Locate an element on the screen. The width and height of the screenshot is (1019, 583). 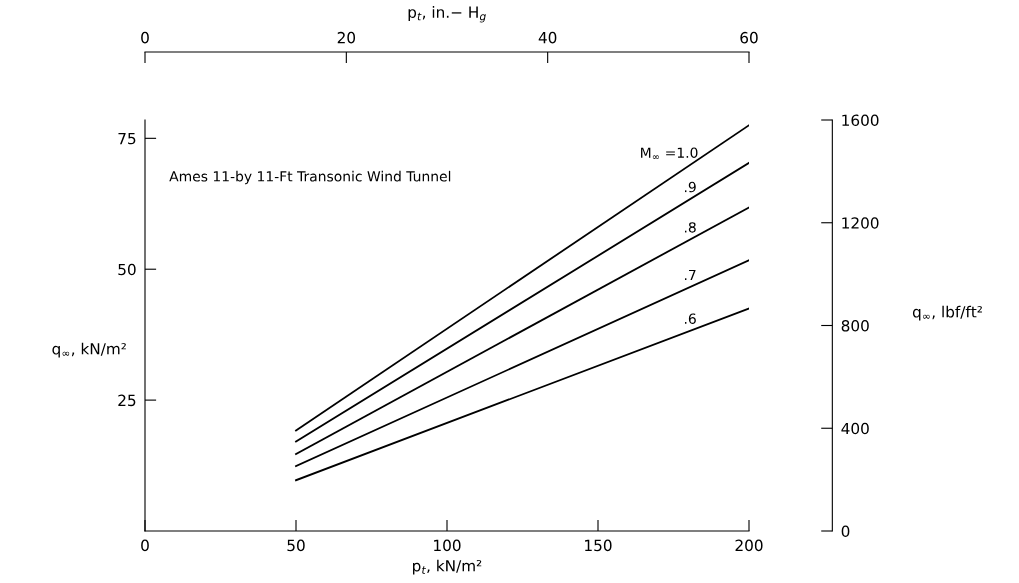
x2-tick-label: 40 is located at coordinates (547, 37).